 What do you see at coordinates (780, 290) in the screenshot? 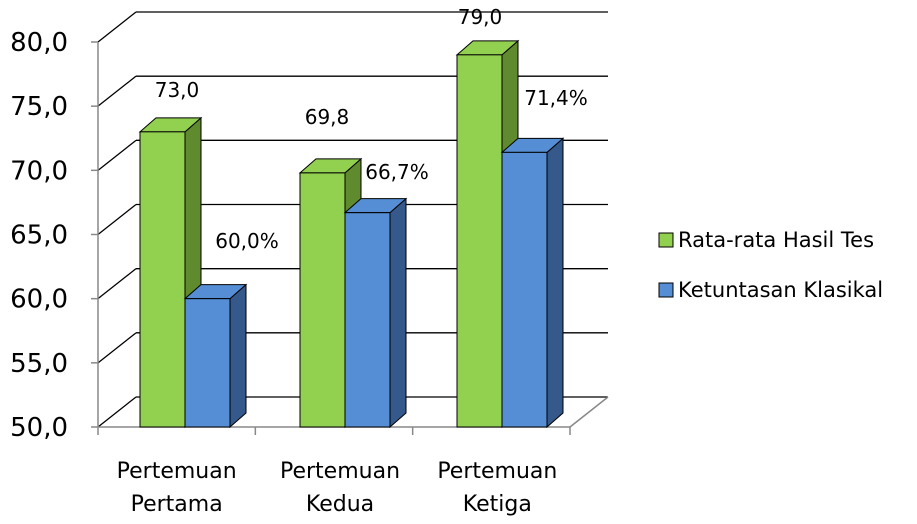
I see `legend-label: Ketuntasan Klasikal` at bounding box center [780, 290].